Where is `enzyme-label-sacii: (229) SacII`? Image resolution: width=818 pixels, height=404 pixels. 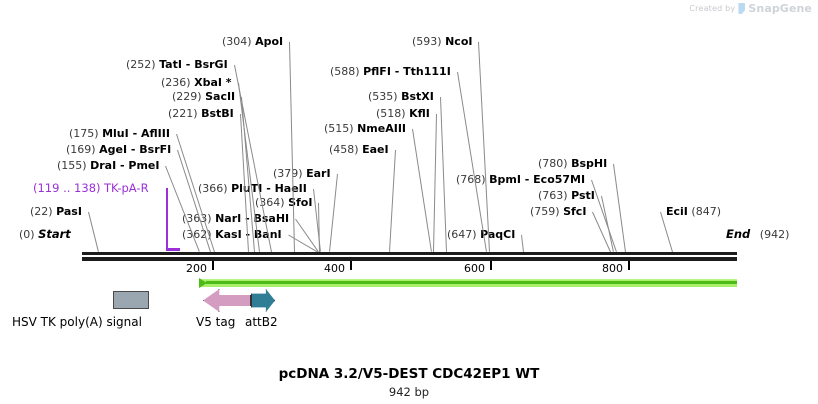 enzyme-label-sacii: (229) SacII is located at coordinates (203, 96).